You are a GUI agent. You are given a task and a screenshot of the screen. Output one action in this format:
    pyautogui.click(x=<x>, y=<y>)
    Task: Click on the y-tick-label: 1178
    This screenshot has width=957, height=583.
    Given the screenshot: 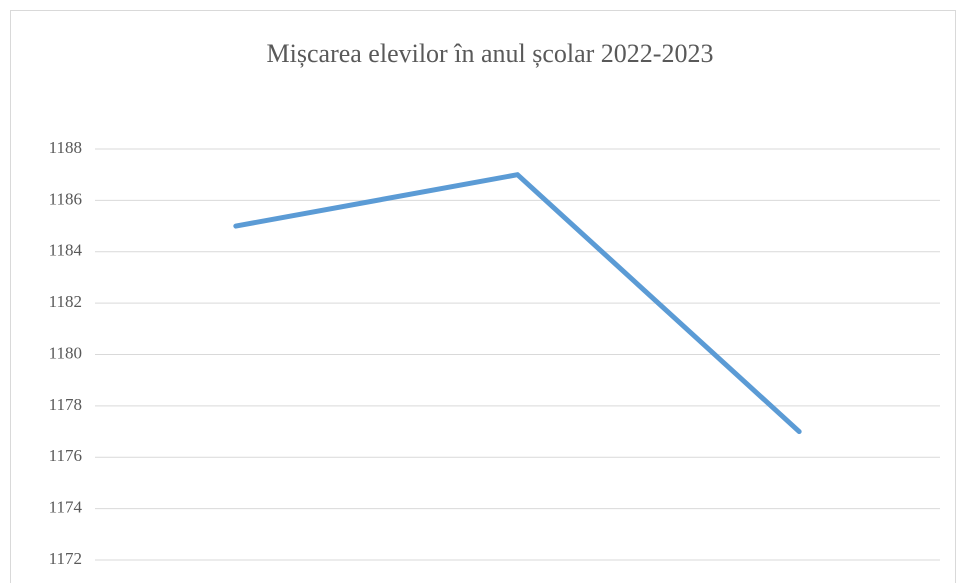 What is the action you would take?
    pyautogui.click(x=65, y=404)
    